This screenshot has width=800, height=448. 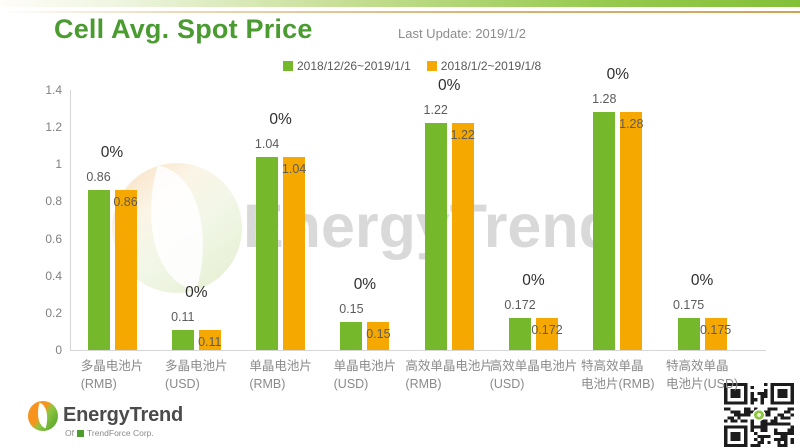 What do you see at coordinates (53, 238) in the screenshot?
I see `y-axis-tick: 0.6` at bounding box center [53, 238].